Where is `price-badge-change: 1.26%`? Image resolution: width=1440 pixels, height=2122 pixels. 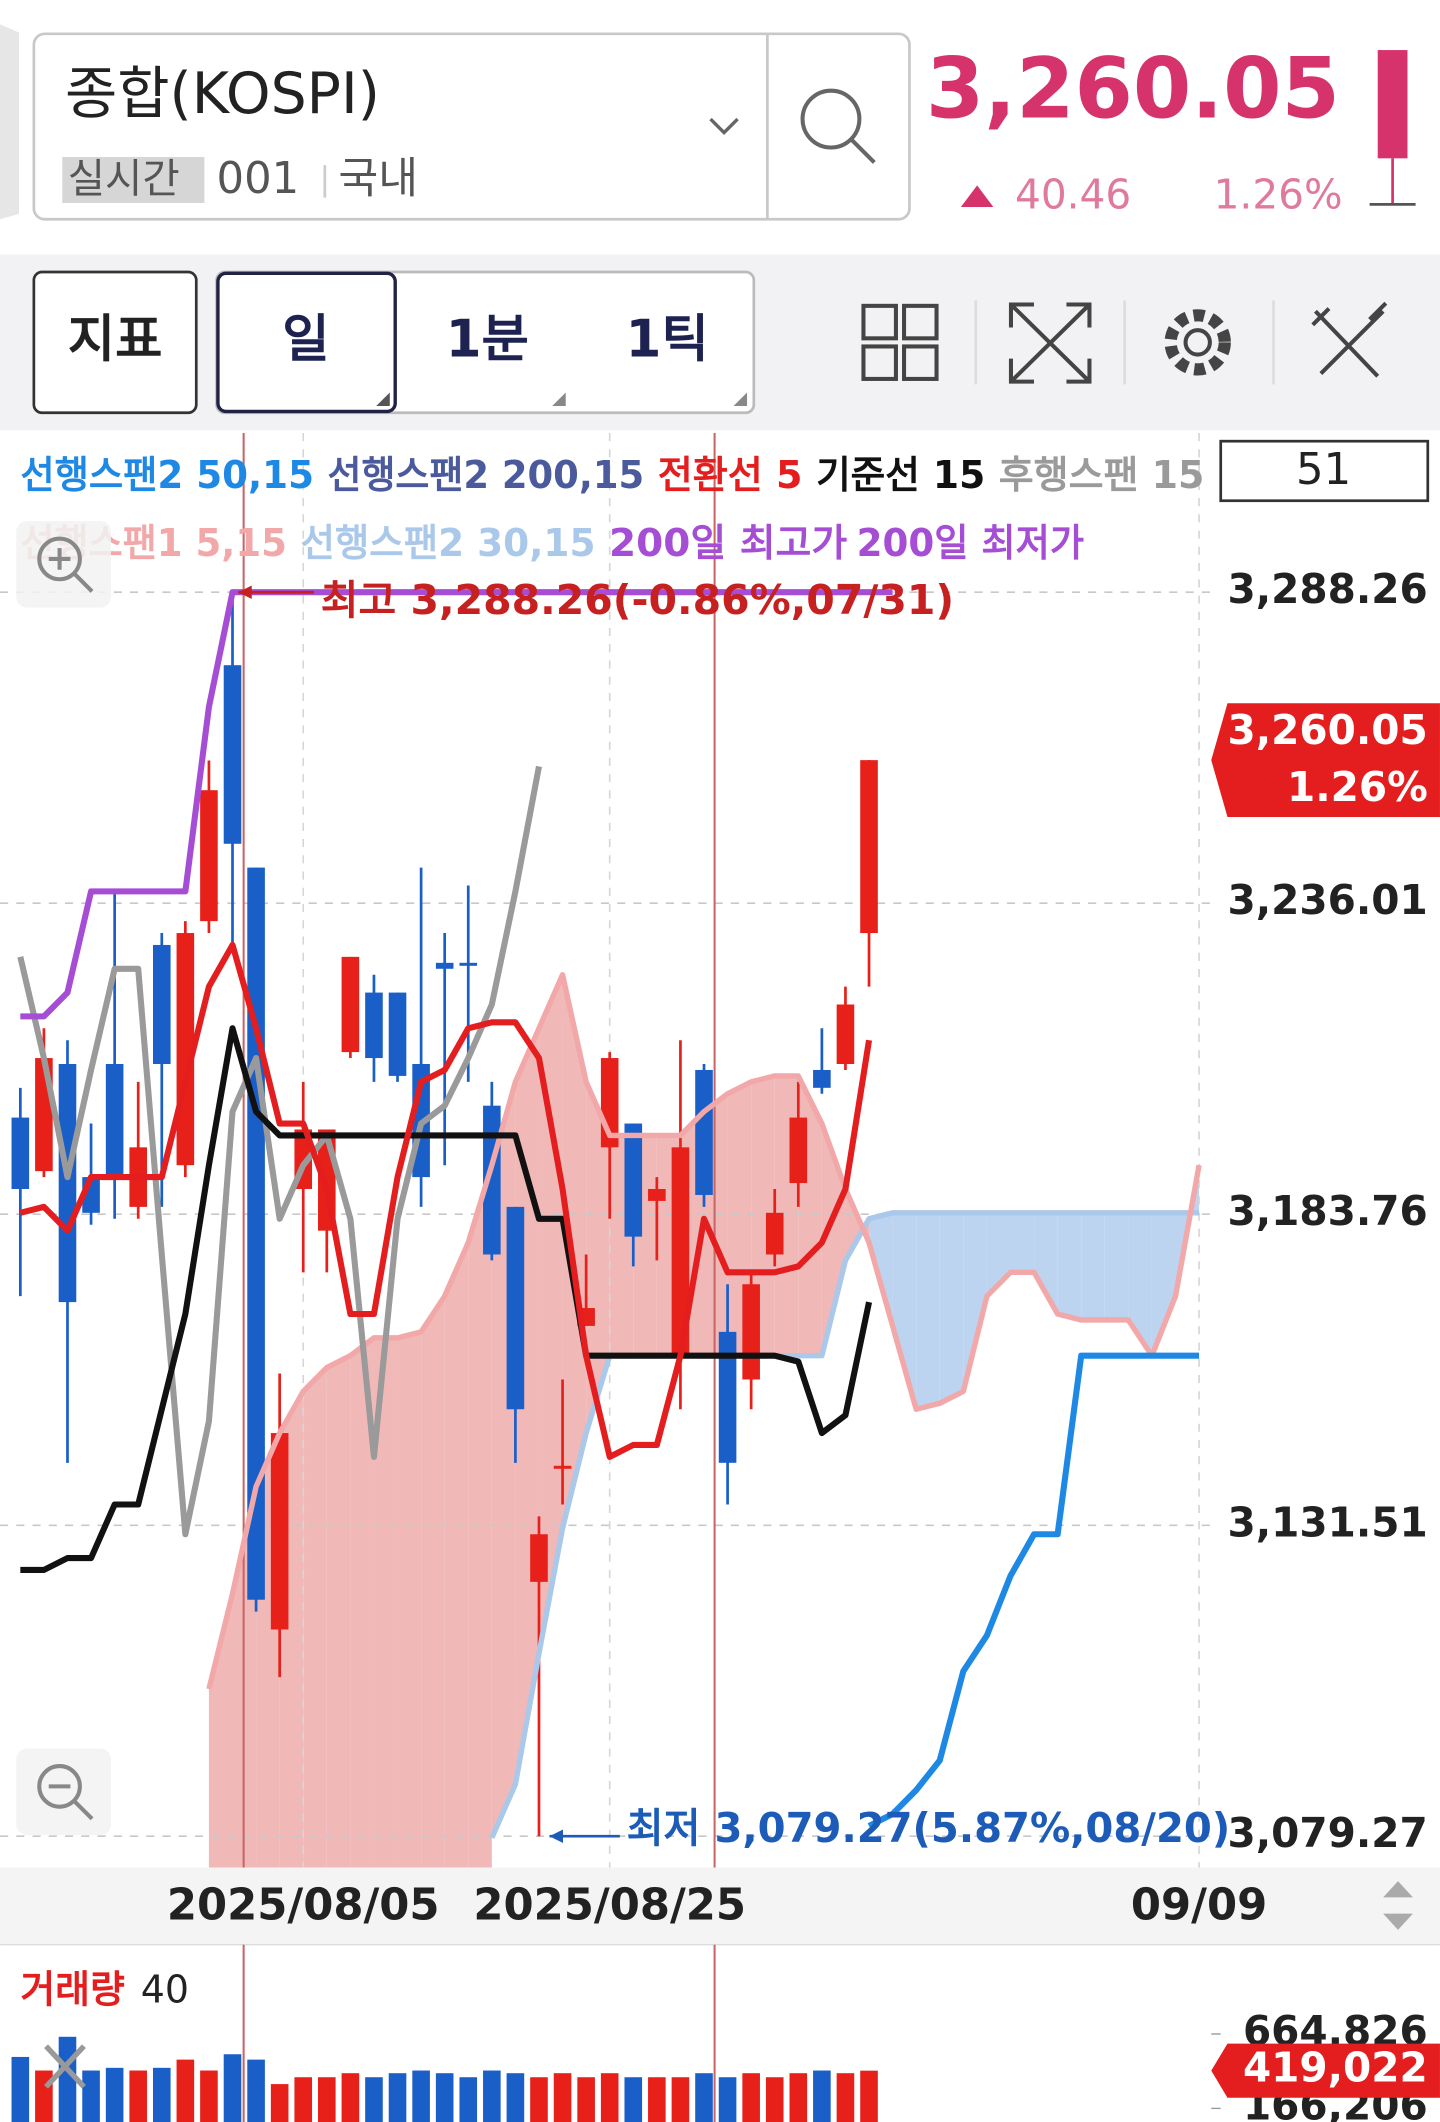 price-badge-change: 1.26% is located at coordinates (1357, 787).